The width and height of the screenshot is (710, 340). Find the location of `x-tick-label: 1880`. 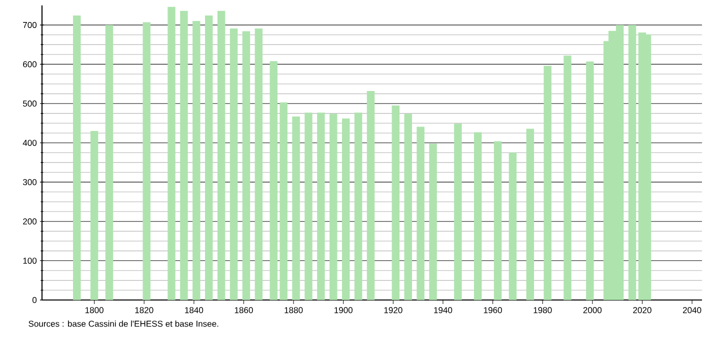

x-tick-label: 1880 is located at coordinates (293, 310).